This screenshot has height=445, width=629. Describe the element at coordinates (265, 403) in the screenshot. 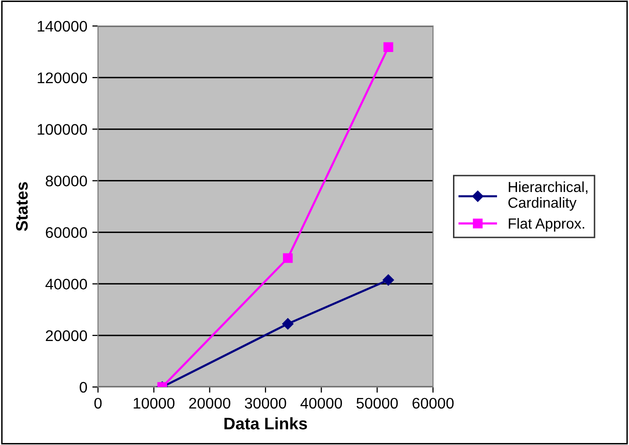

I see `x-tick-label: 30000` at that location.